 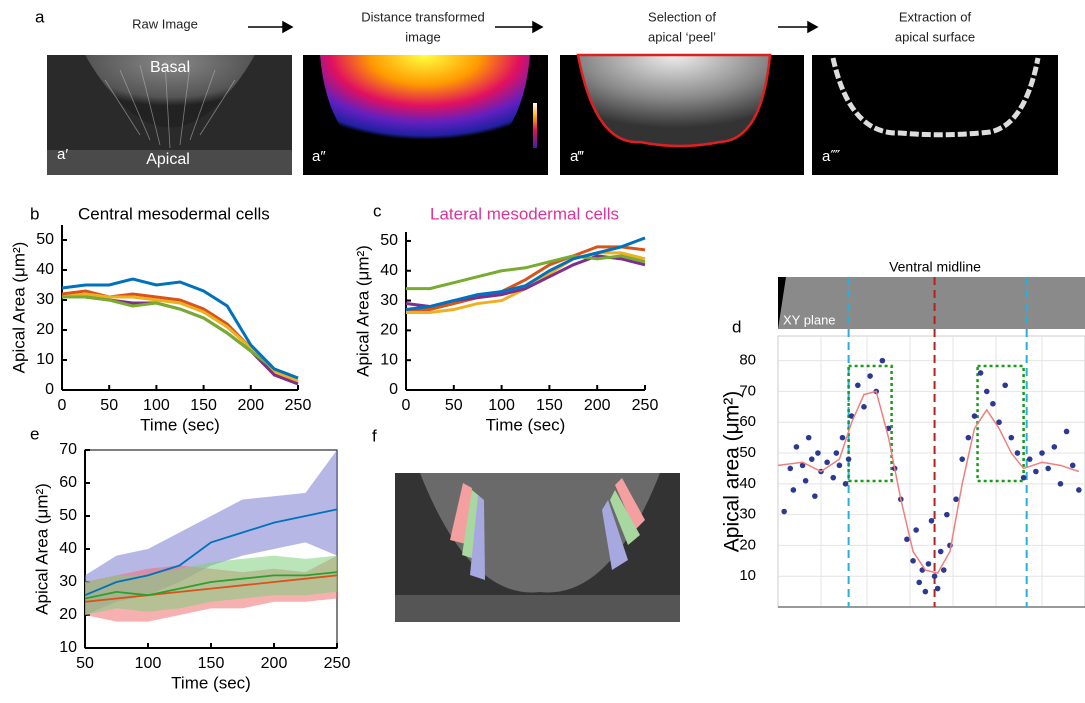 What do you see at coordinates (682, 16) in the screenshot?
I see `step-title: Selection of` at bounding box center [682, 16].